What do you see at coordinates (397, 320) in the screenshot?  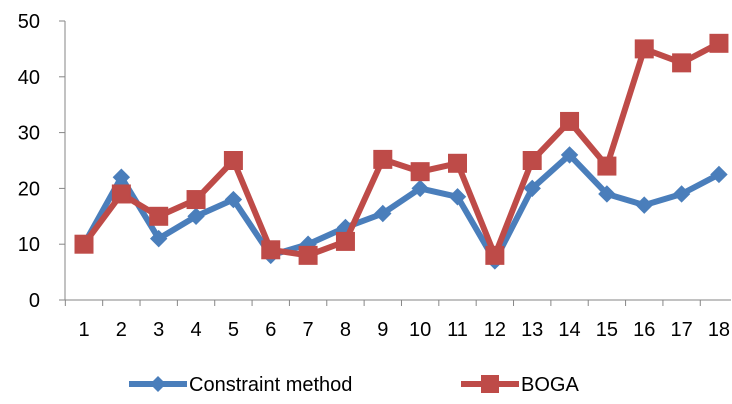 I see `x-axis-ticks: 1 2 3 4 5 6 7 8 9 10 11 12 13 14 15 16 17 18` at bounding box center [397, 320].